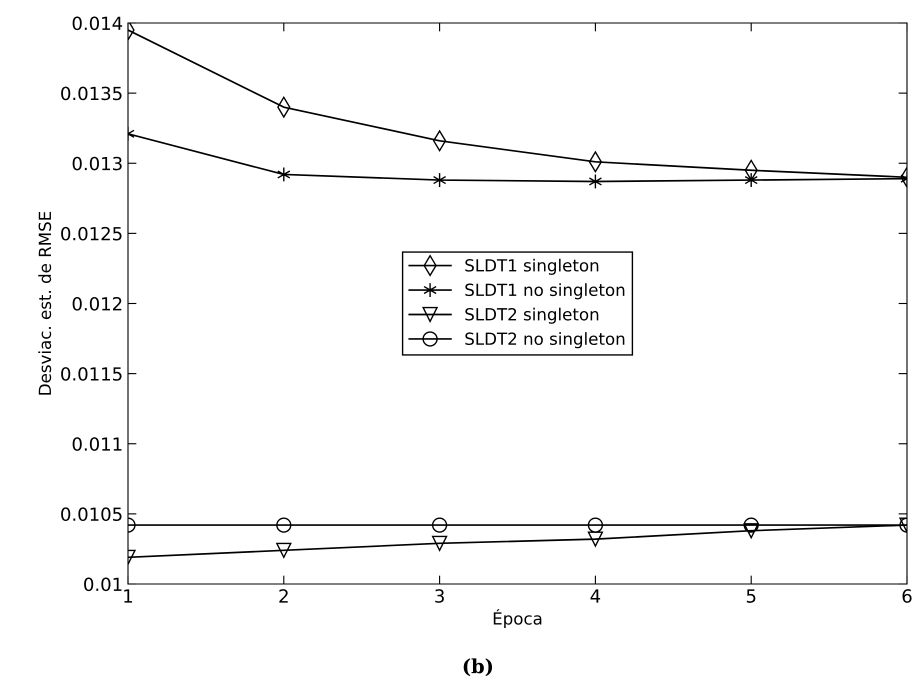  I want to click on y-tick-label: 0.013, so click(97, 163).